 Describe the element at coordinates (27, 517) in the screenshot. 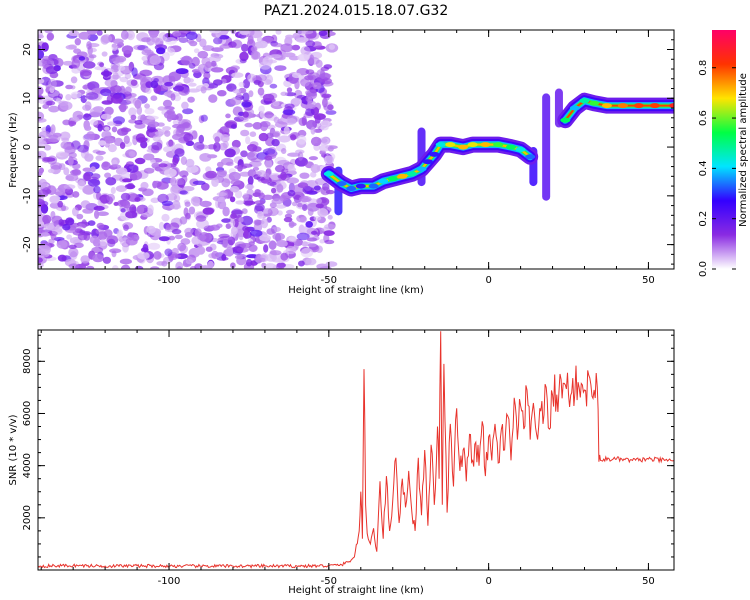

I see `snr-y-tick-label: 2000` at that location.